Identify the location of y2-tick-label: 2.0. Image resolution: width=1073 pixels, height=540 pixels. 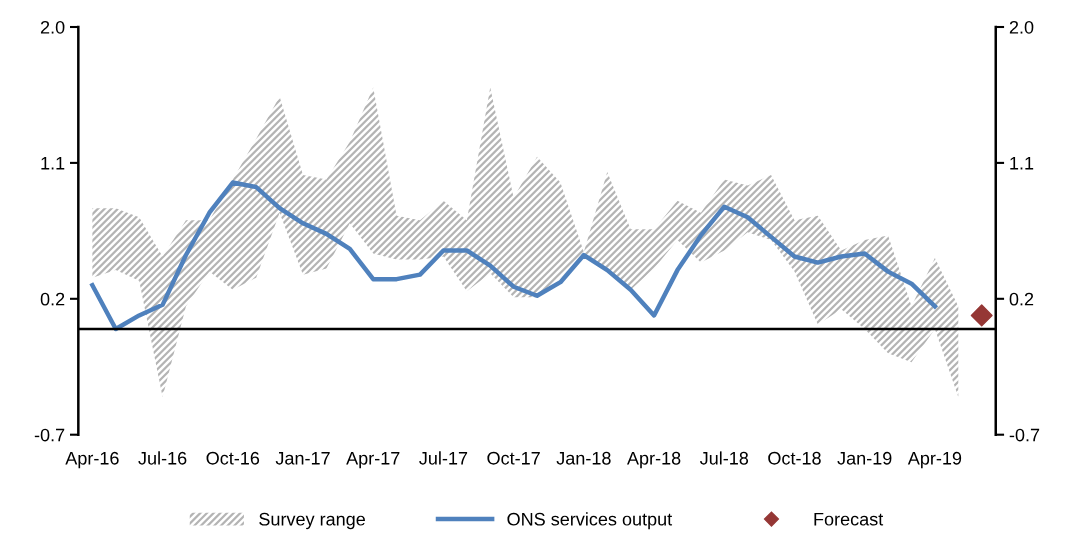
(1021, 27).